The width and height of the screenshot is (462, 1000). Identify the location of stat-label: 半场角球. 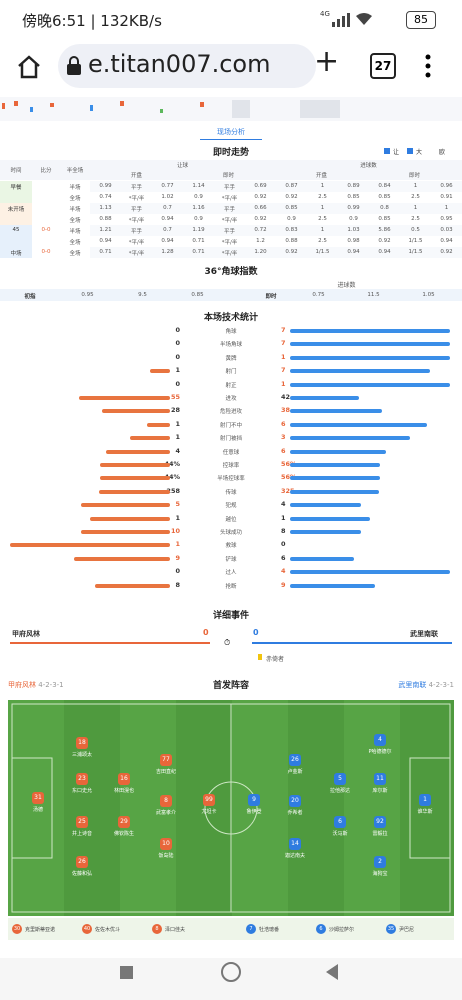
(230, 345).